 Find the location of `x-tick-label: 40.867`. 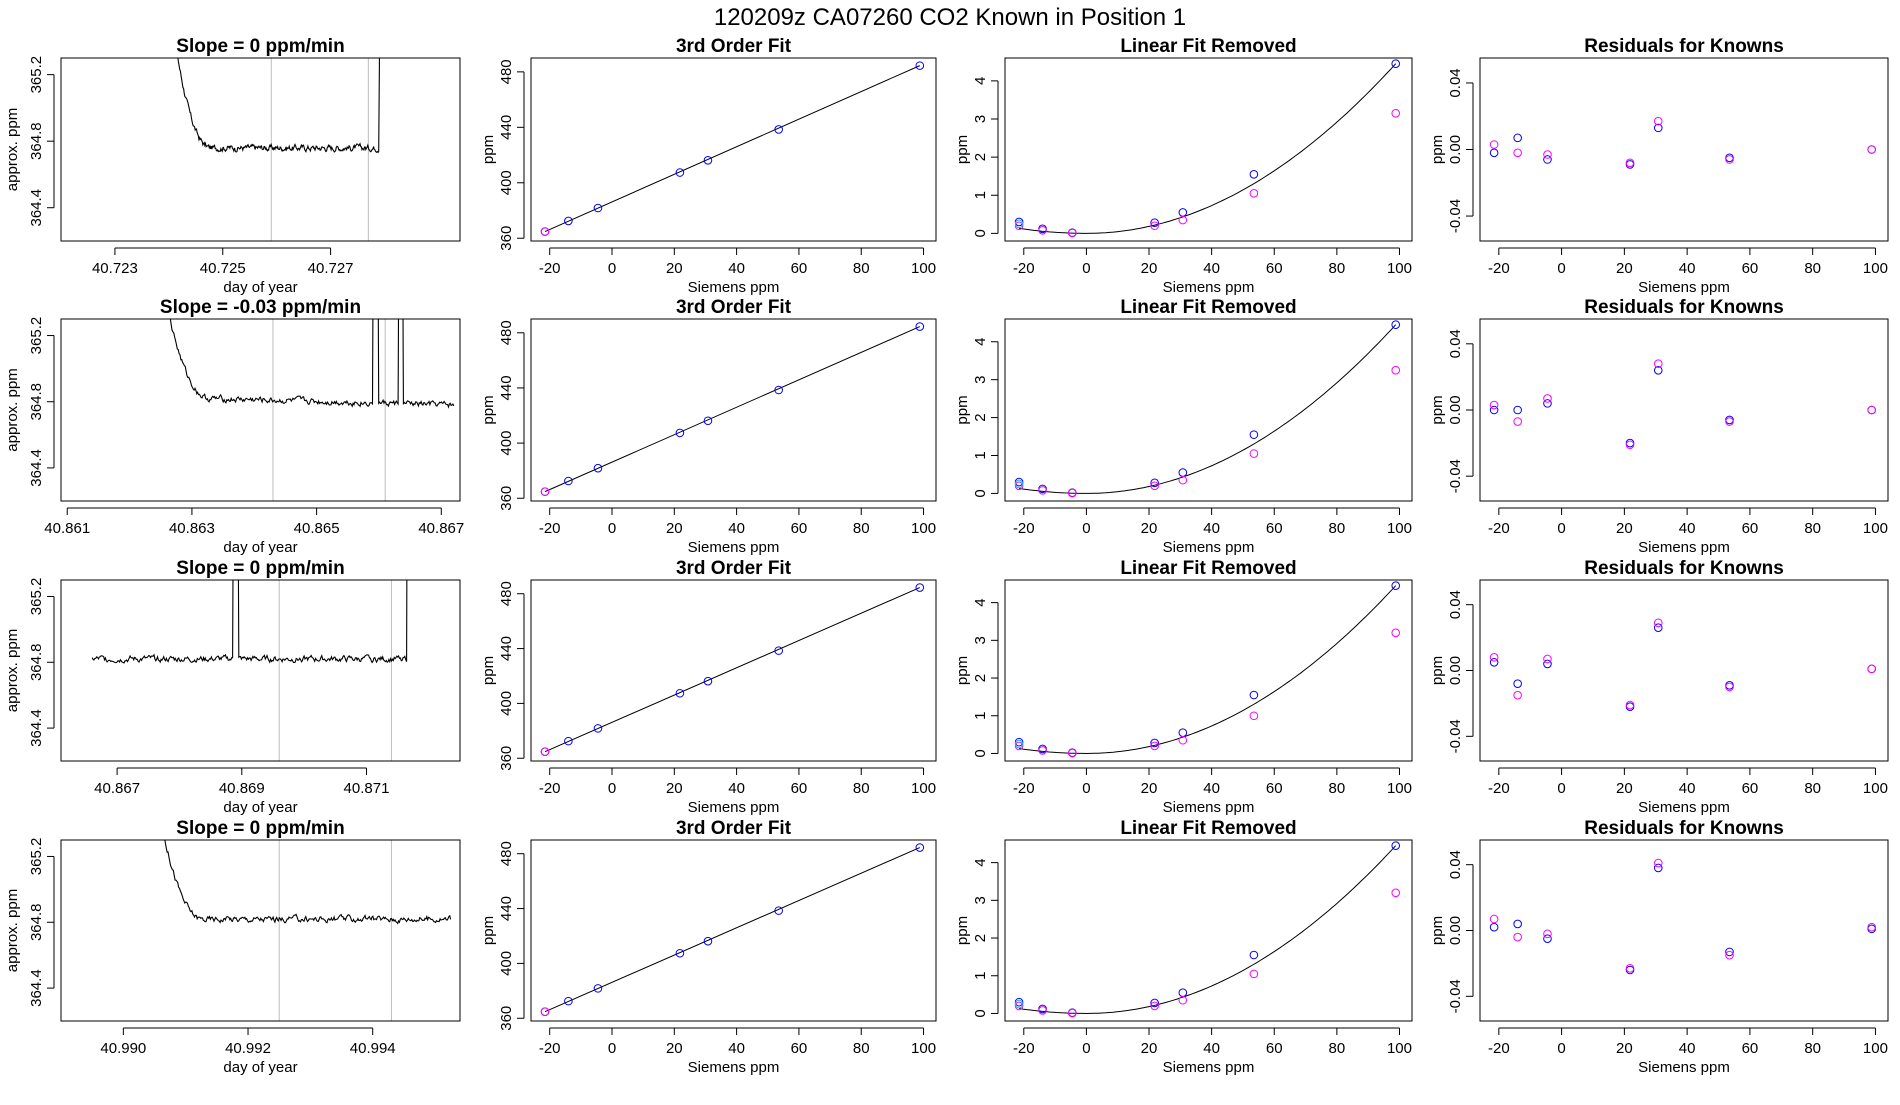

x-tick-label: 40.867 is located at coordinates (117, 788).